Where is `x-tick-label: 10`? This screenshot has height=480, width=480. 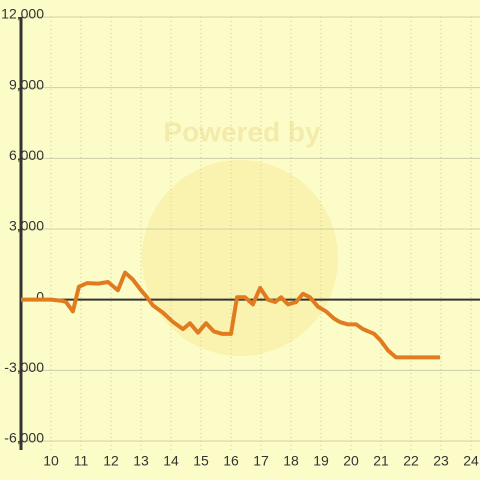 x-tick-label: 10 is located at coordinates (51, 461).